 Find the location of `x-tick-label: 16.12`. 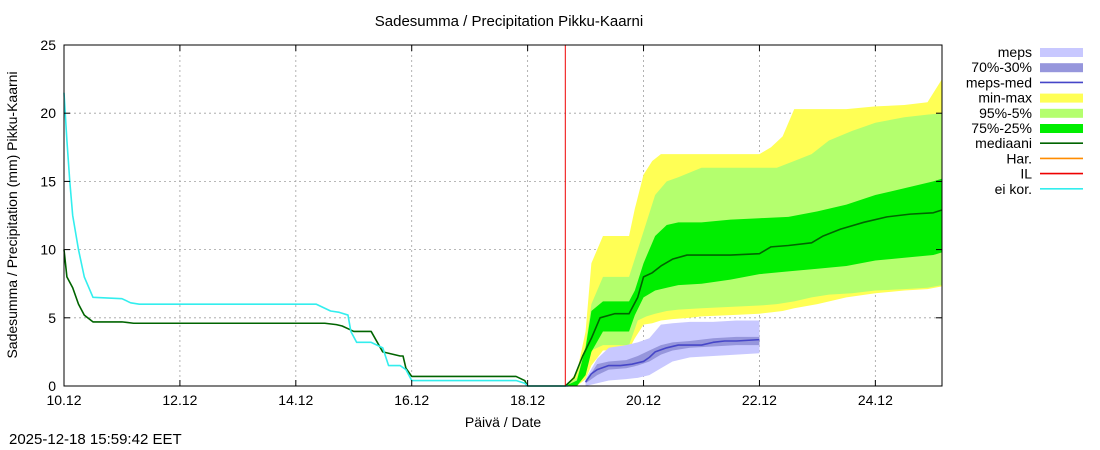

x-tick-label: 16.12 is located at coordinates (411, 400).